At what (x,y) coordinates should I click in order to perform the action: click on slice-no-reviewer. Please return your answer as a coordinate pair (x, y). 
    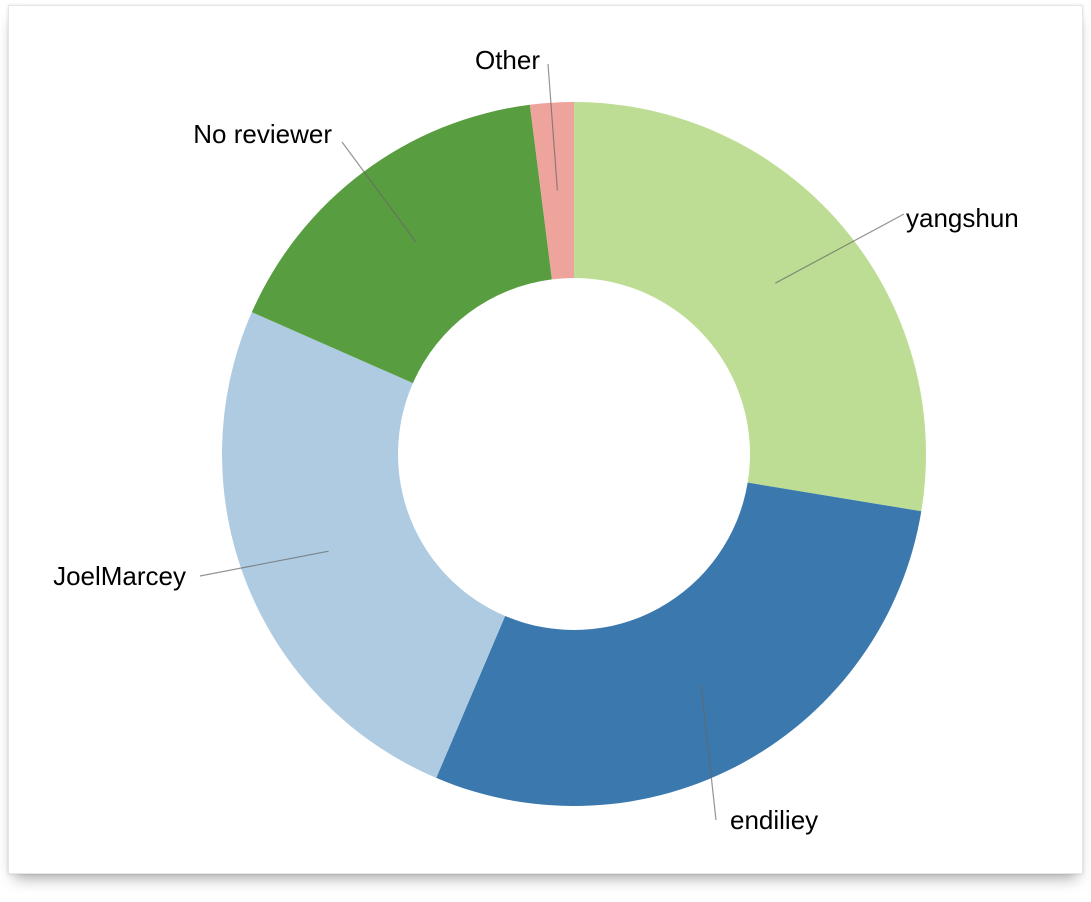
    Looking at the image, I should click on (401, 244).